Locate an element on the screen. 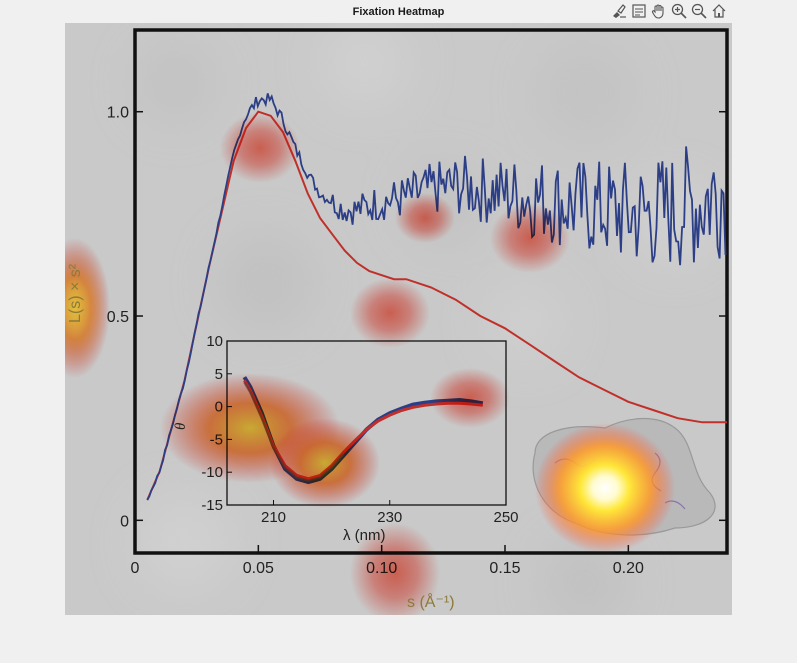 The width and height of the screenshot is (797, 663). inset-y-axis-label: θ is located at coordinates (181, 426).